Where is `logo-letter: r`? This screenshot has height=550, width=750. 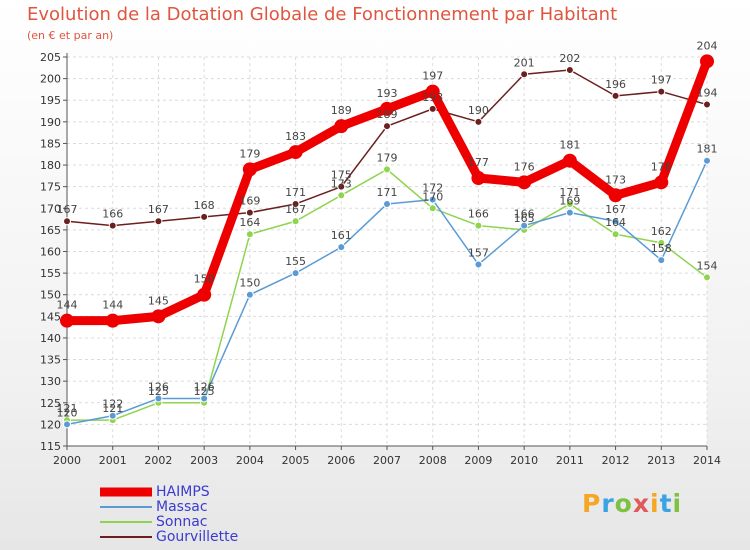
logo-letter: r is located at coordinates (608, 503).